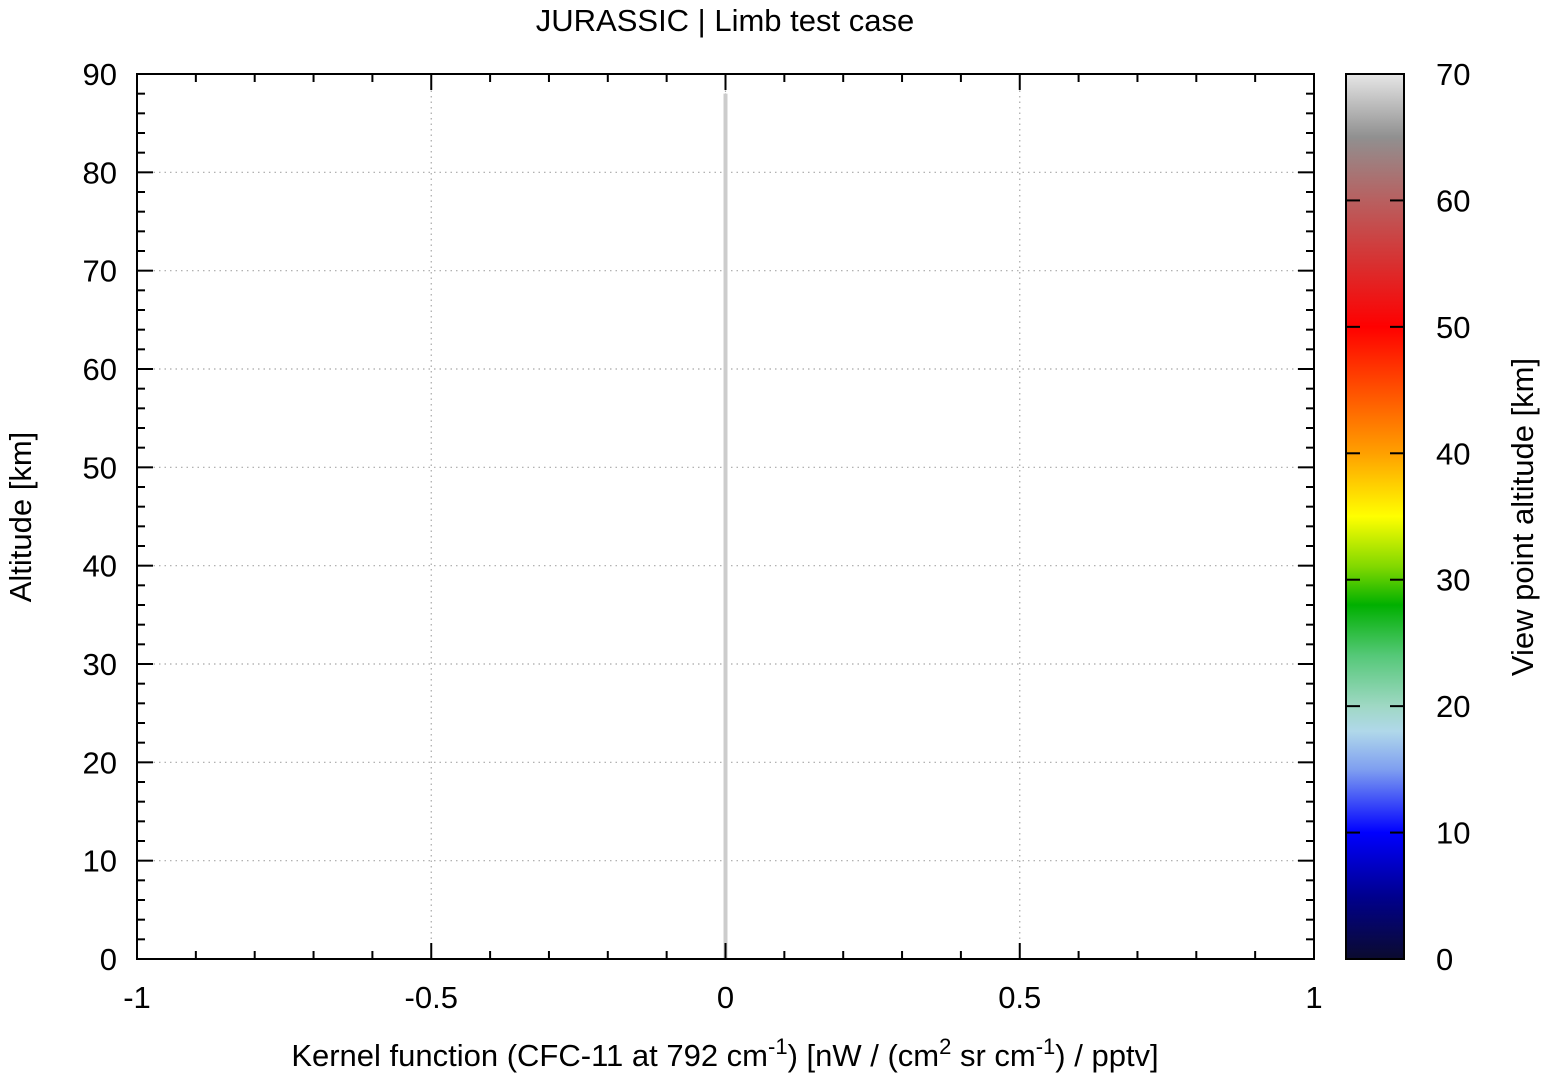 This screenshot has height=1079, width=1546. What do you see at coordinates (100, 861) in the screenshot?
I see `y-tick-label: 10` at bounding box center [100, 861].